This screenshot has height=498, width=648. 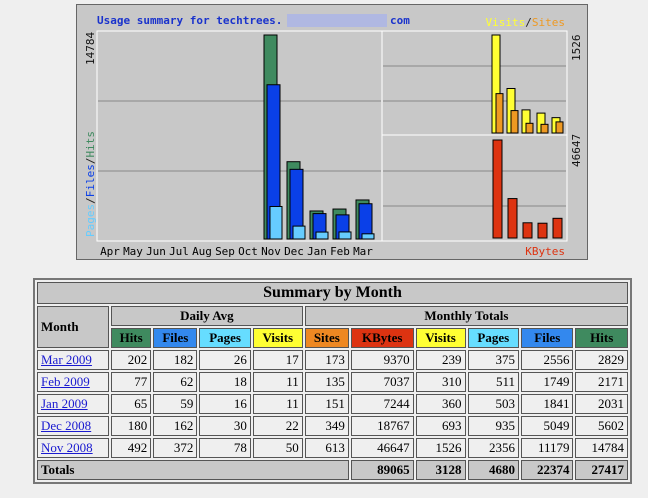 I want to click on value-cell: 7244, so click(x=382, y=404).